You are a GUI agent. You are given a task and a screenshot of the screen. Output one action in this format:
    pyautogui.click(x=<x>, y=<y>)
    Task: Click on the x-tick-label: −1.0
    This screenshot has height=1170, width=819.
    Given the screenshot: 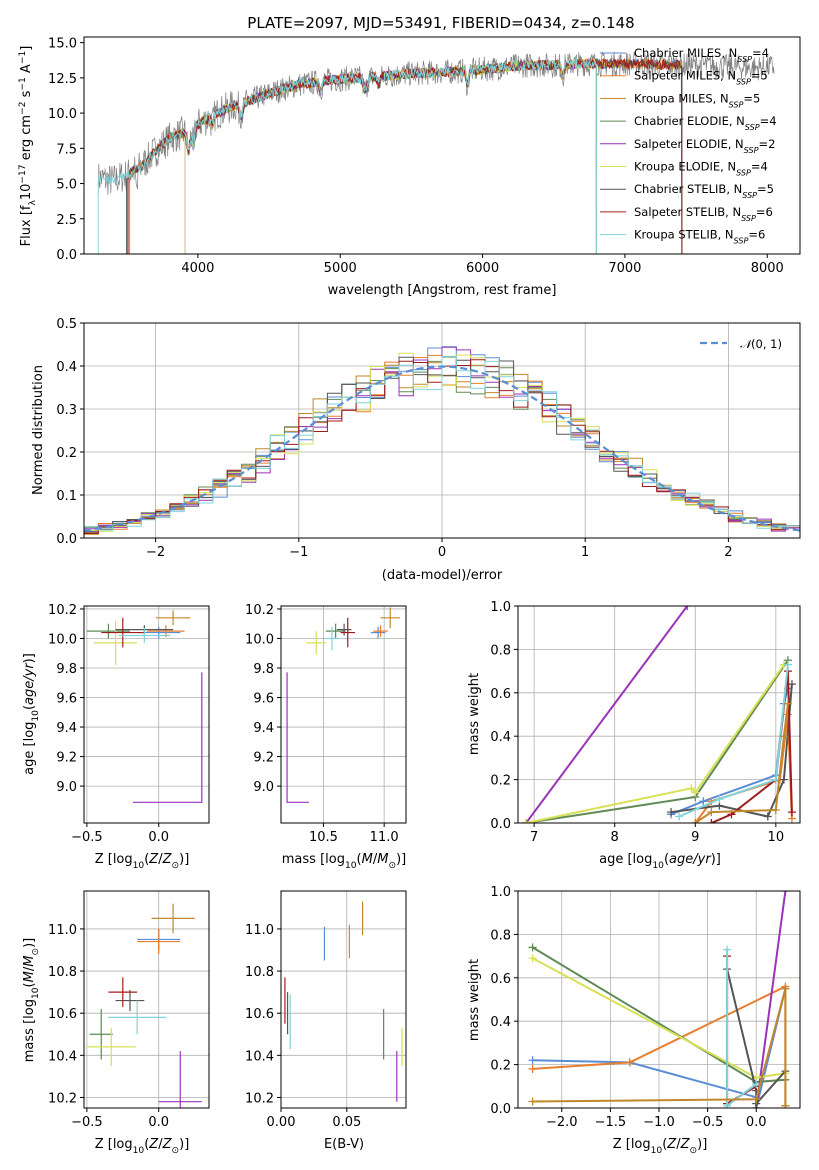 What is the action you would take?
    pyautogui.click(x=659, y=1122)
    